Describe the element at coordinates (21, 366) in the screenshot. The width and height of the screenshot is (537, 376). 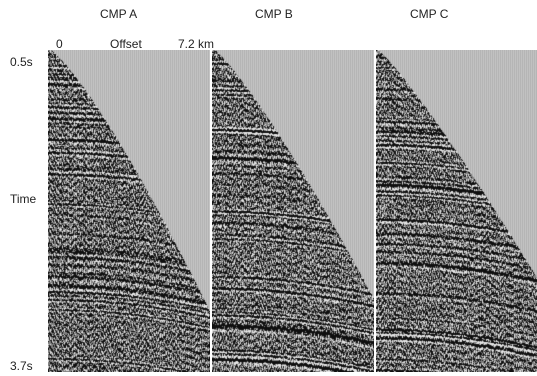
I see `time-bottom-label: 3.7s` at that location.